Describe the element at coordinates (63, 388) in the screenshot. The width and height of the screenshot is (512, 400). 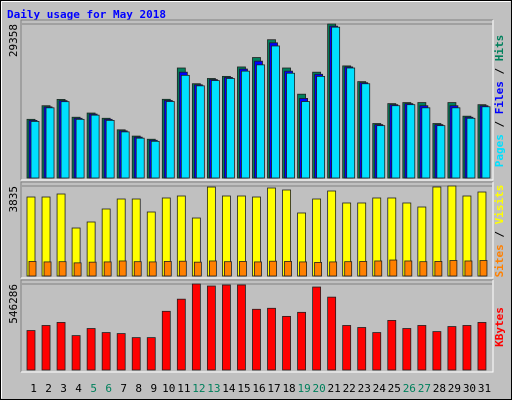
I see `x-tick-label: 3` at that location.